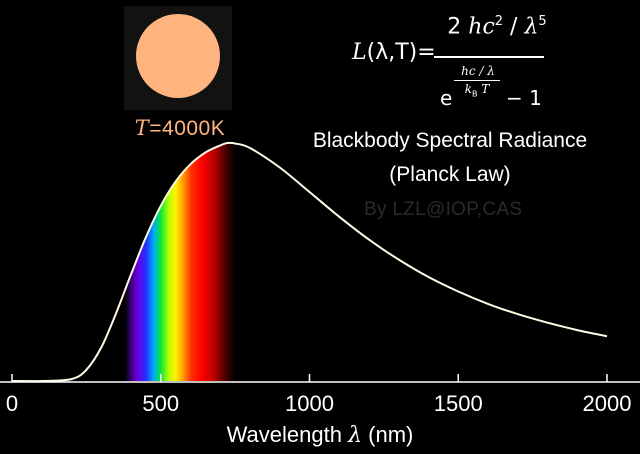 The image size is (640, 454). What do you see at coordinates (187, 128) in the screenshot?
I see `temperature-value: =4000K` at bounding box center [187, 128].